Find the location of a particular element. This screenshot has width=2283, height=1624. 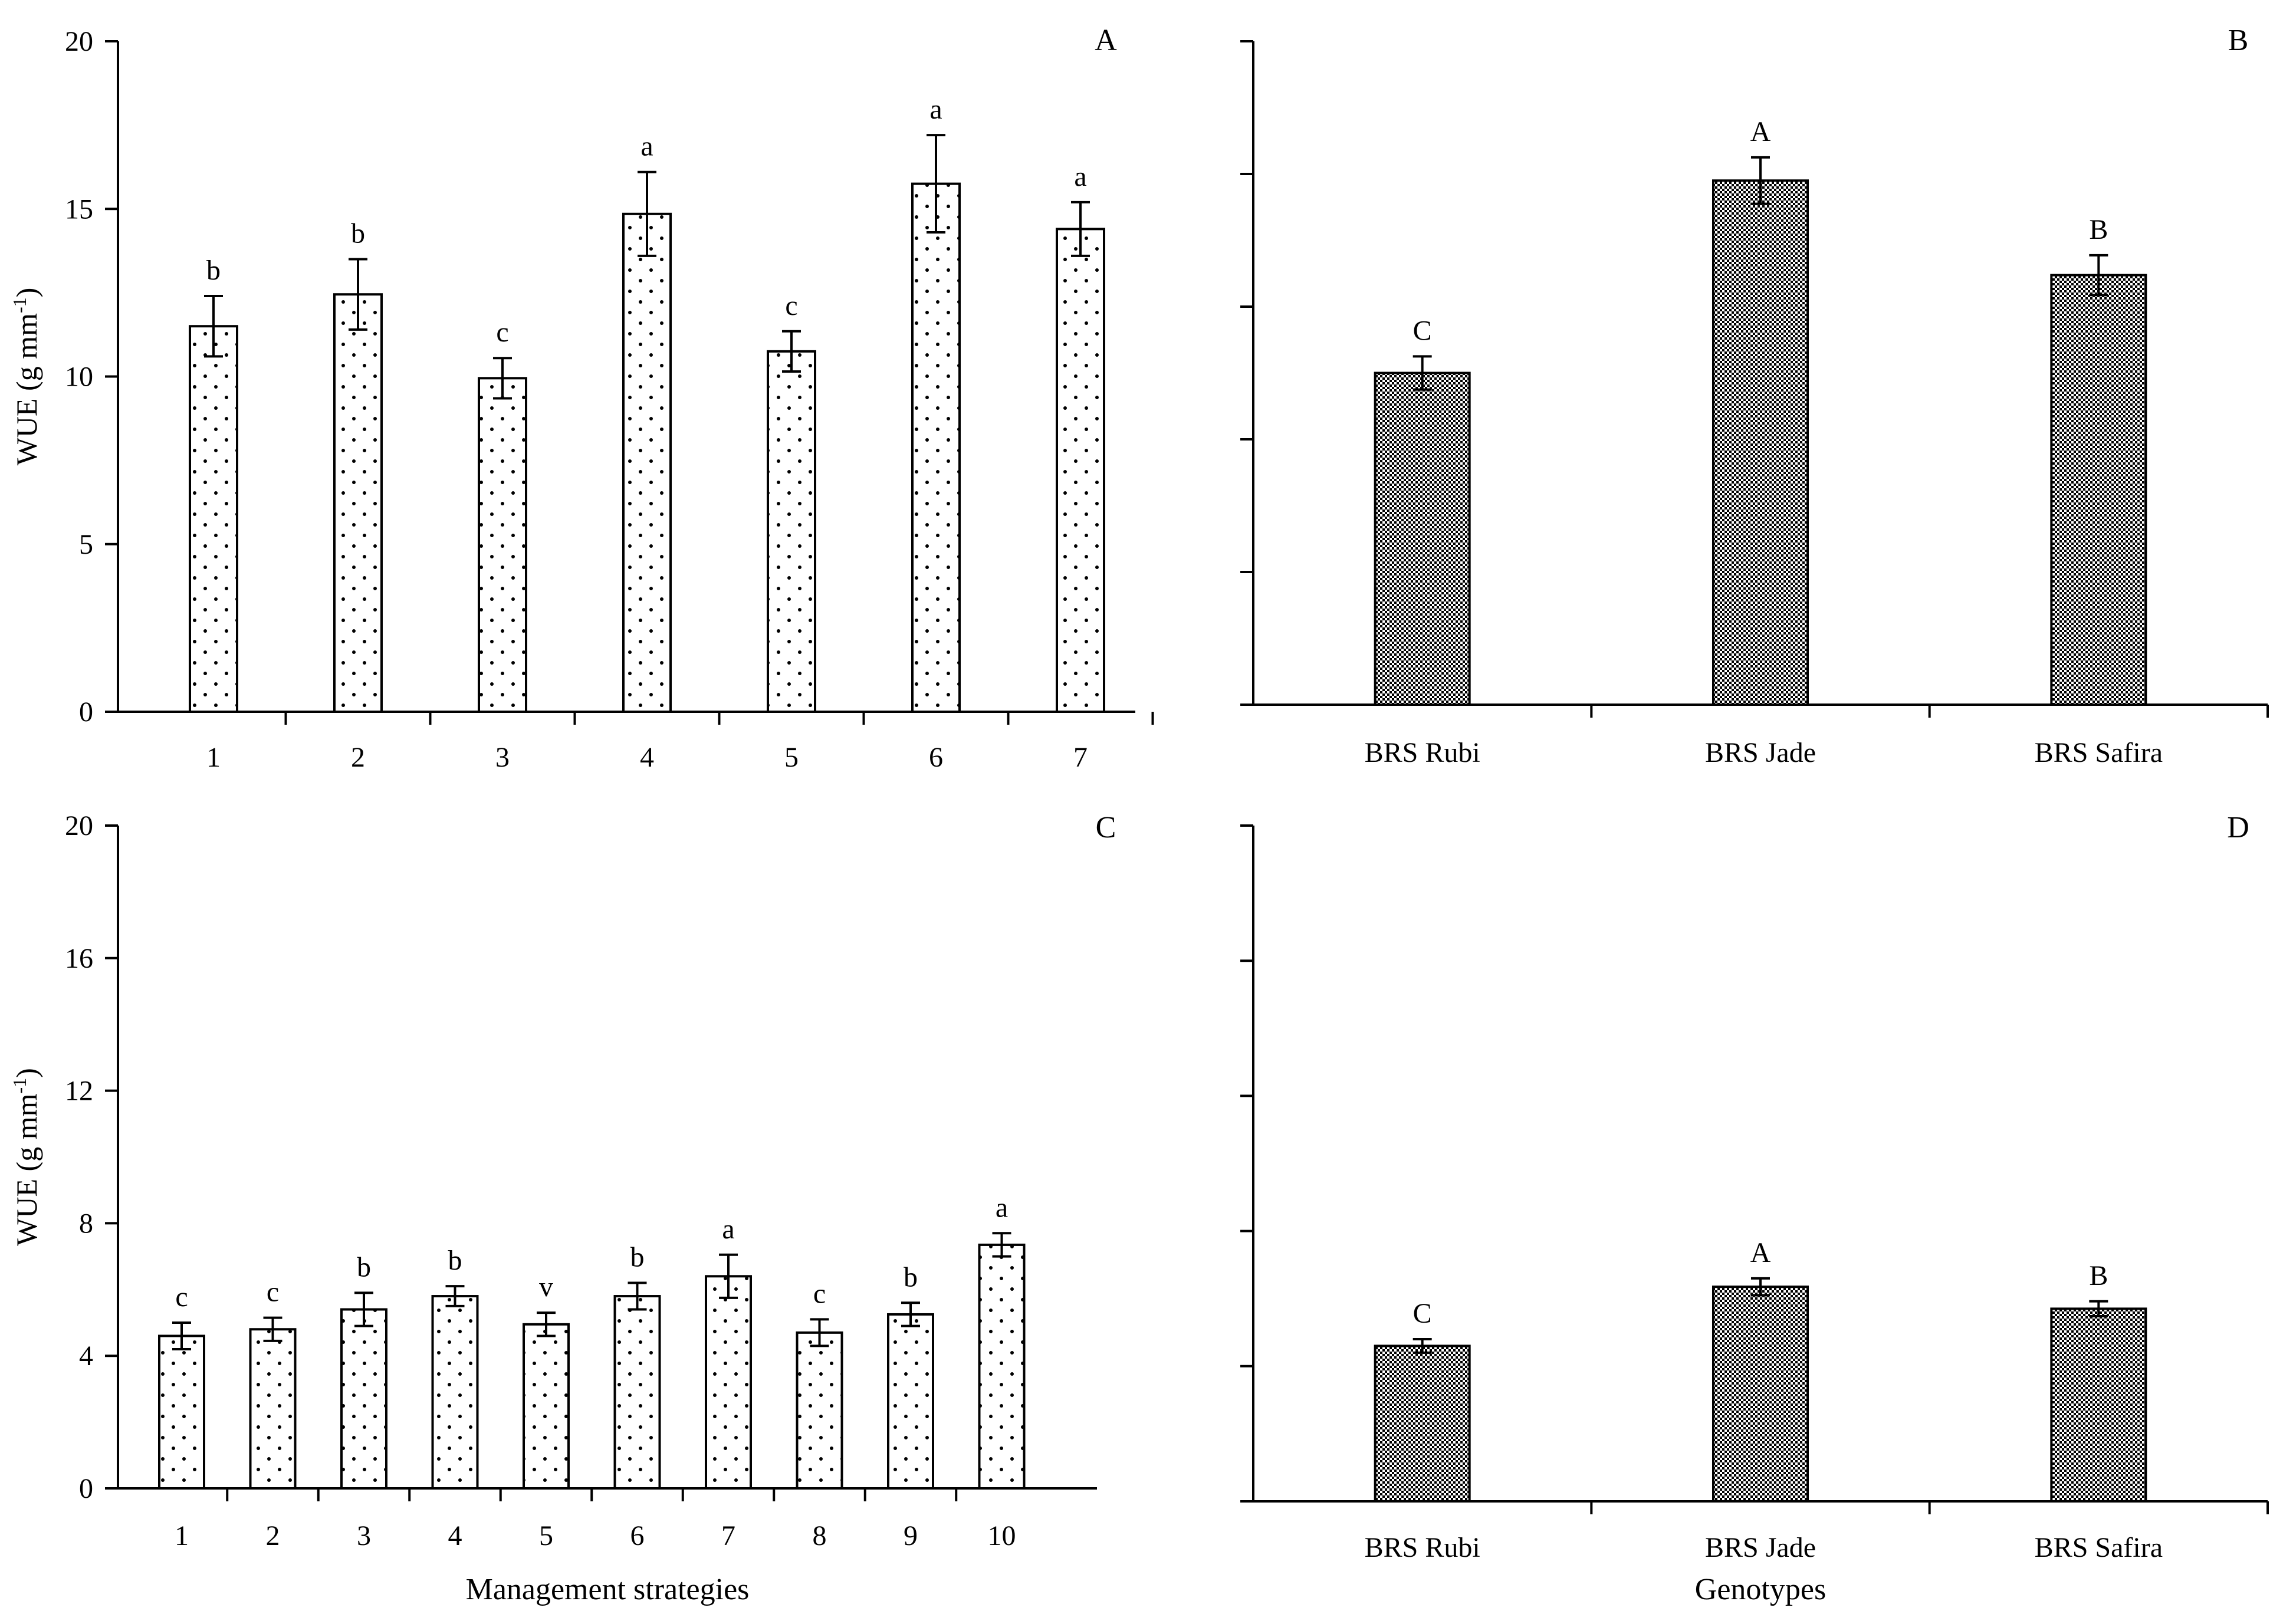

x-tick-label: 10 is located at coordinates (1002, 1535).